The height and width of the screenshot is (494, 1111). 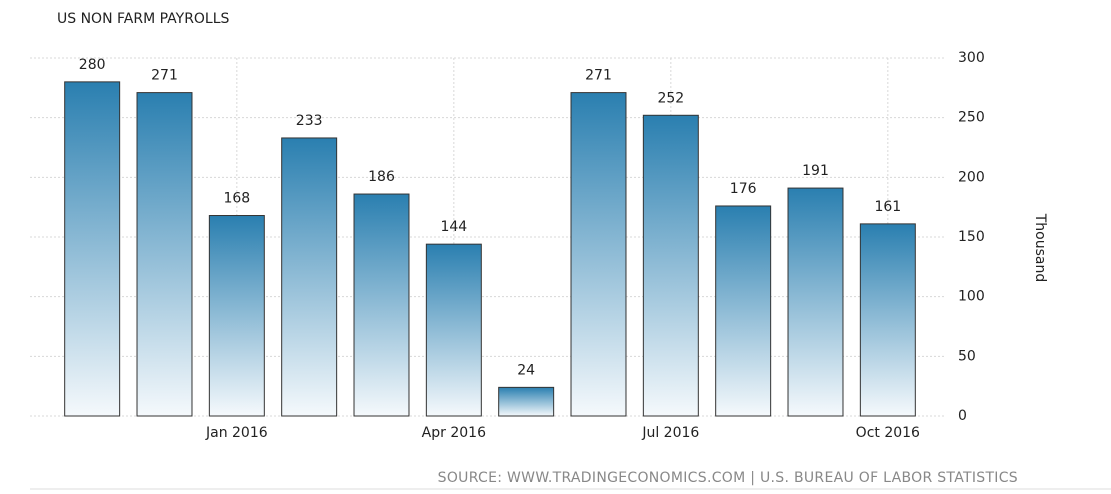 I want to click on data-label: 252, so click(x=670, y=98).